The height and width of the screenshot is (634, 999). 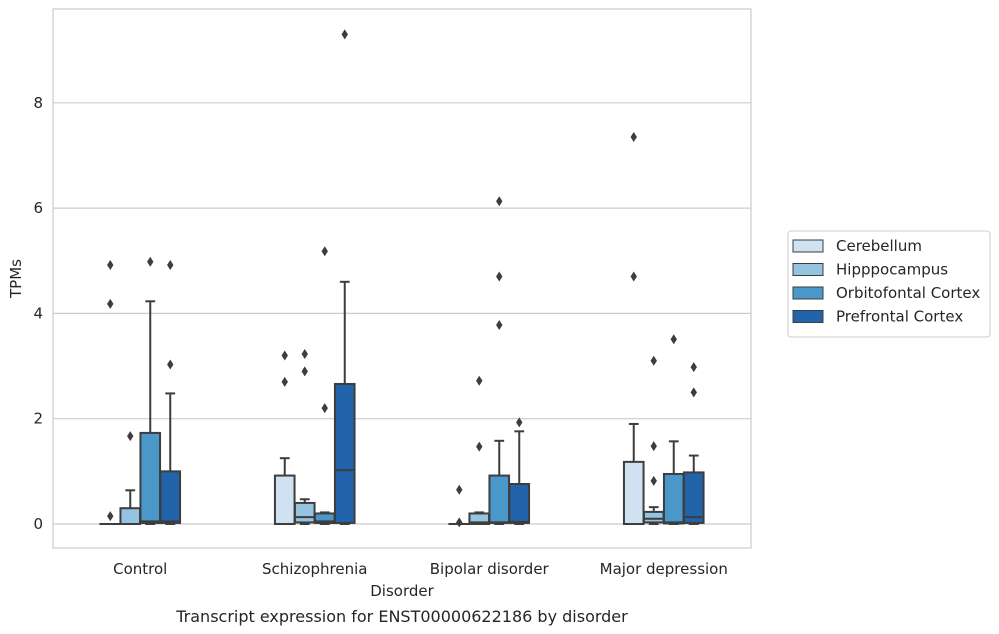 I want to click on x-tick-label: Bipolar disorder, so click(x=490, y=569).